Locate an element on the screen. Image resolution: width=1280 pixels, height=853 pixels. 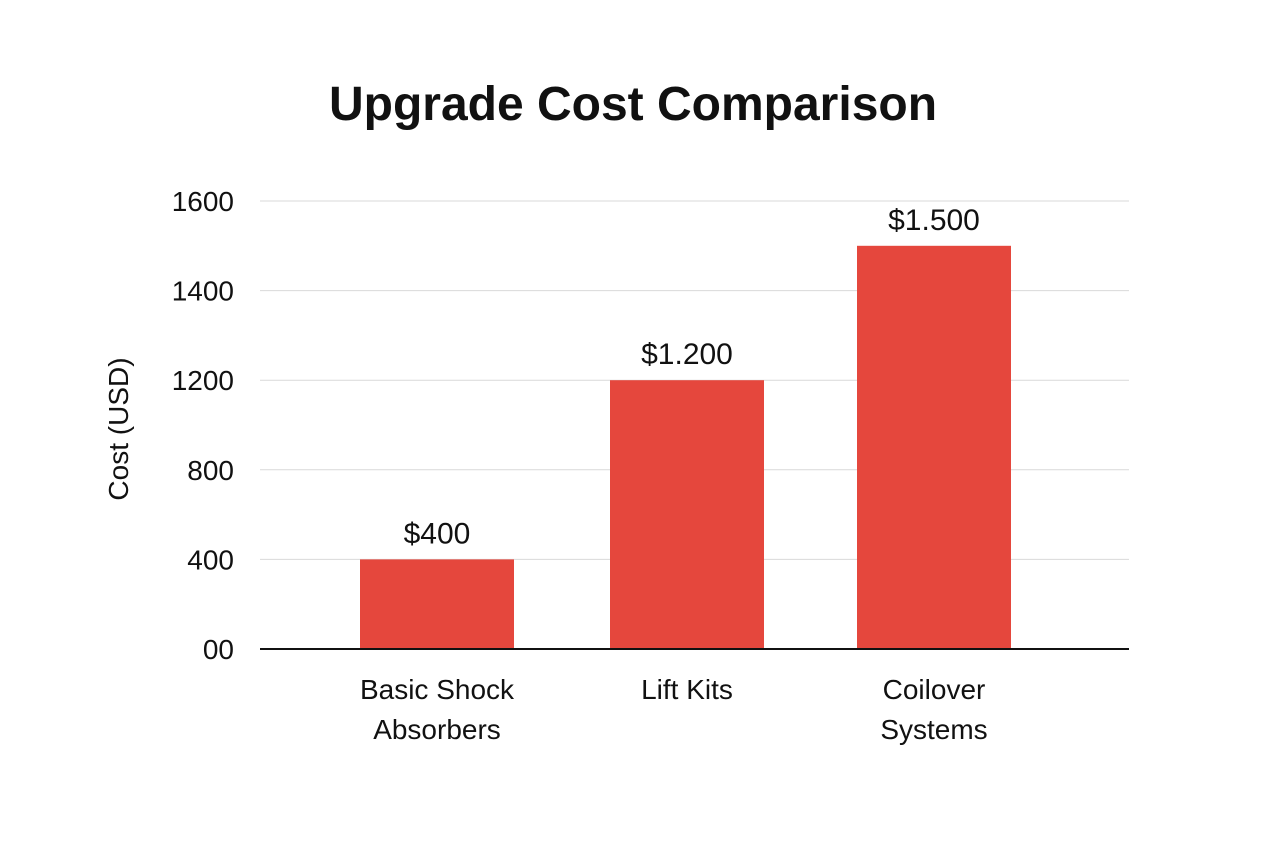
y-tick-label: 800 is located at coordinates (210, 470).